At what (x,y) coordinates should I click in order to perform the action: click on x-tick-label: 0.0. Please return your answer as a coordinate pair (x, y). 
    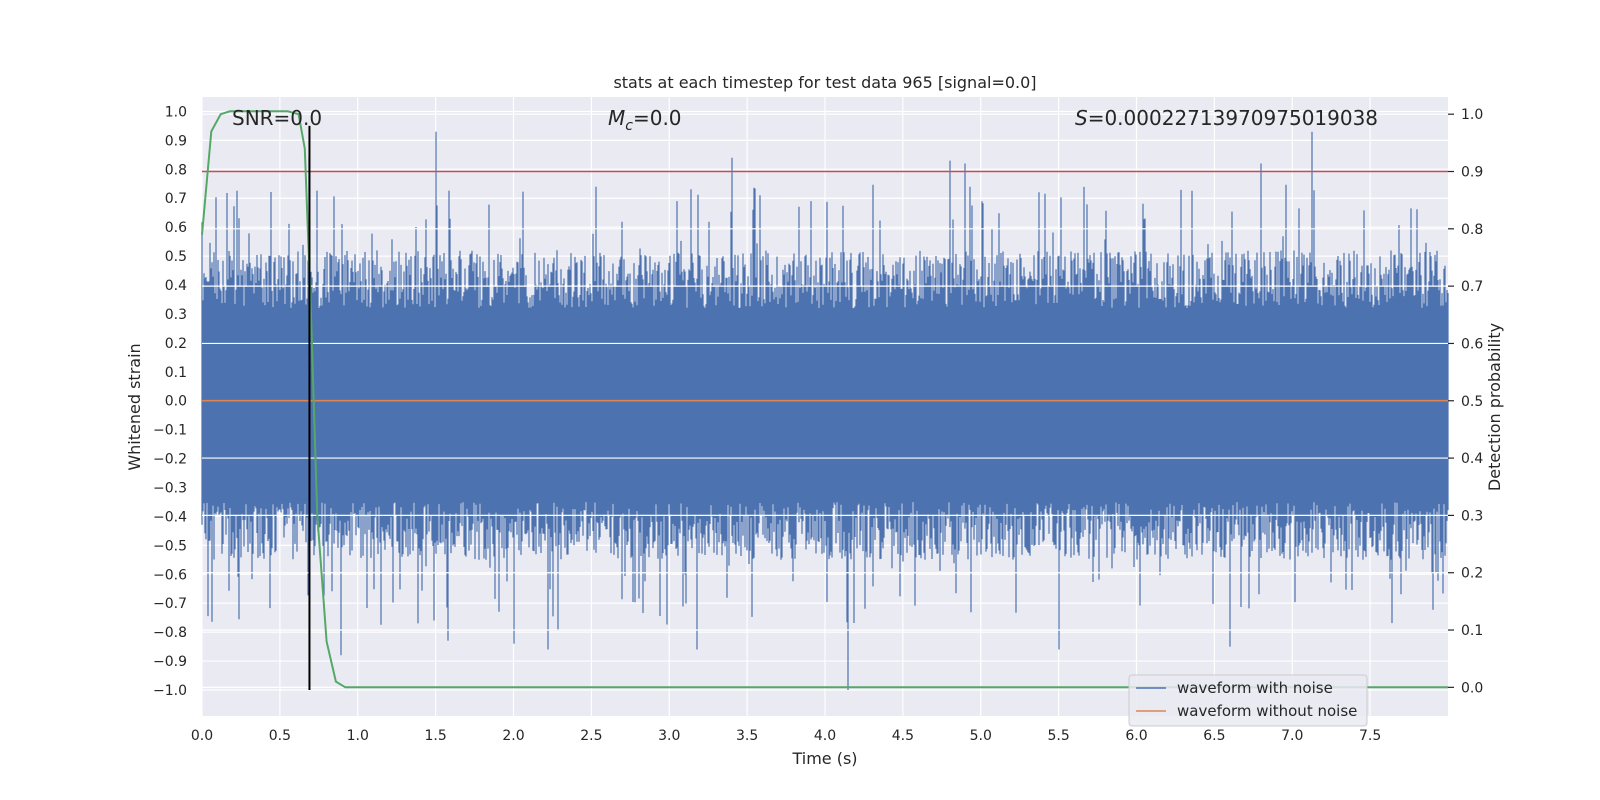
    Looking at the image, I should click on (202, 736).